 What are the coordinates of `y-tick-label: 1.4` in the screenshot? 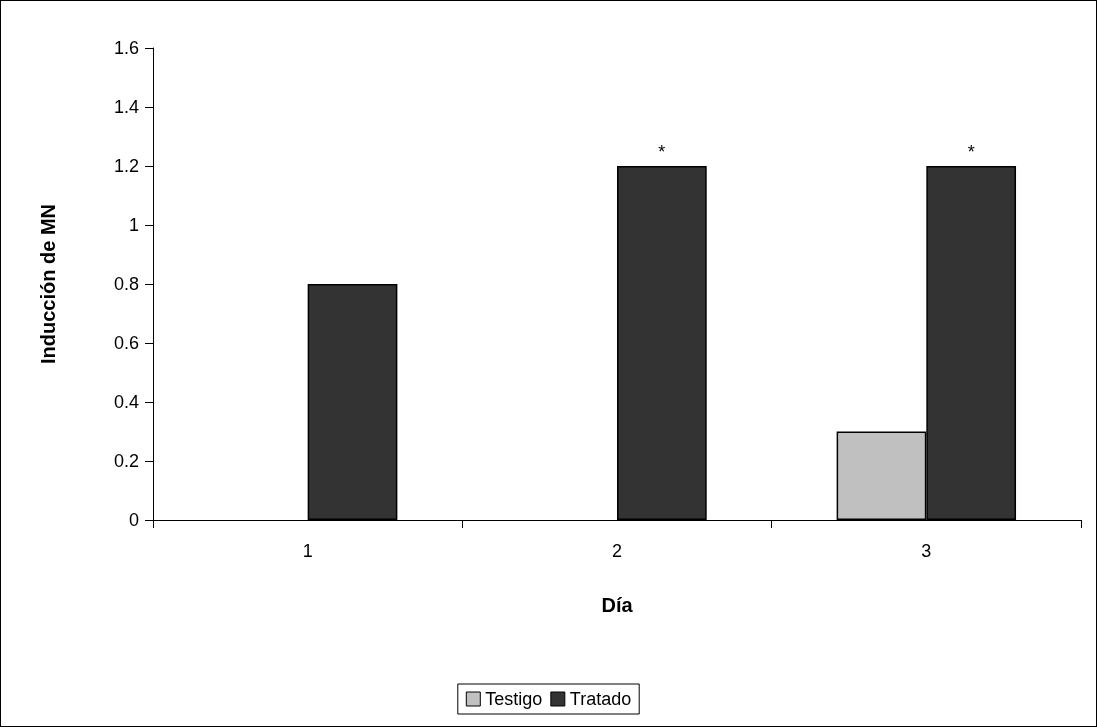 It's located at (126, 107).